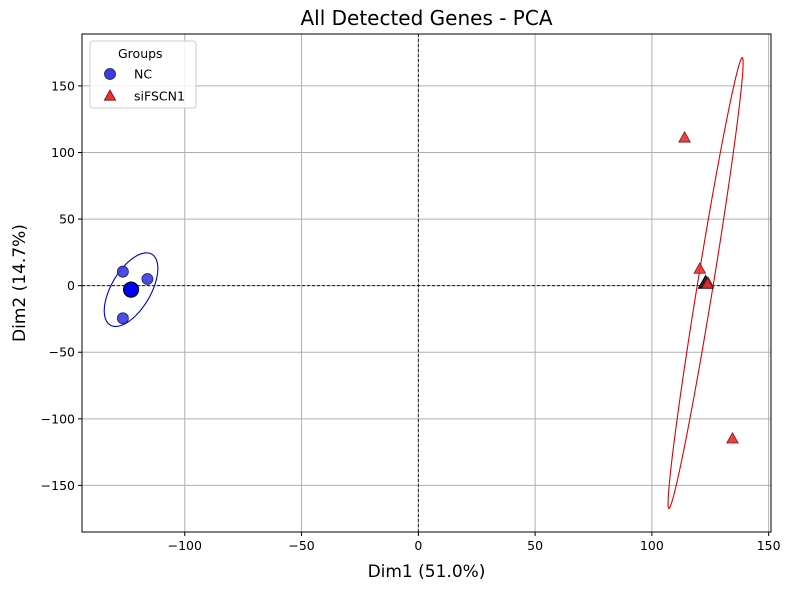  I want to click on y-tick-label: −100, so click(58, 418).